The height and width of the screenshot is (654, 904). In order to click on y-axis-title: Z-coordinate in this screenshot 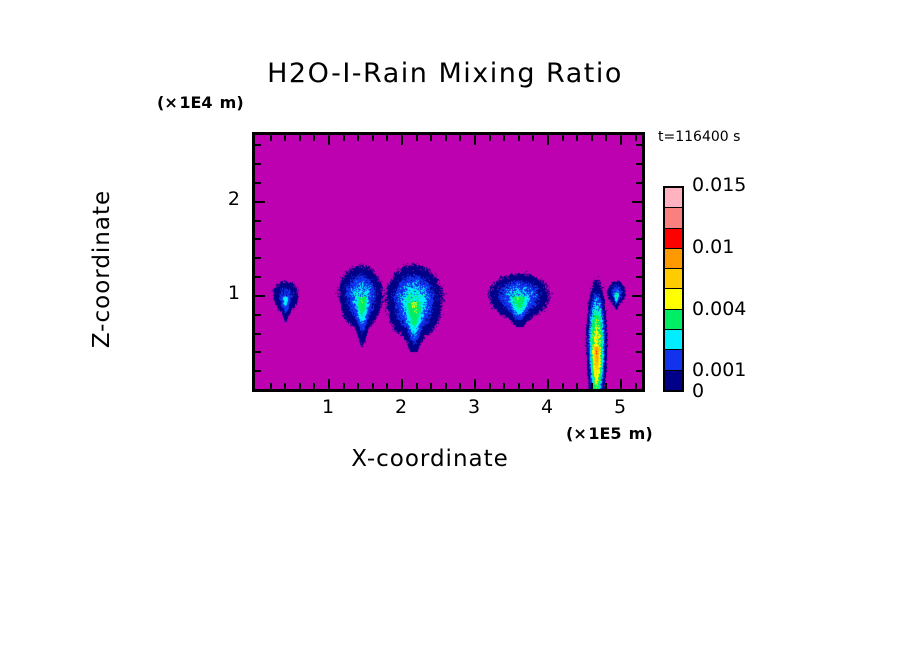, I will do `click(102, 269)`.